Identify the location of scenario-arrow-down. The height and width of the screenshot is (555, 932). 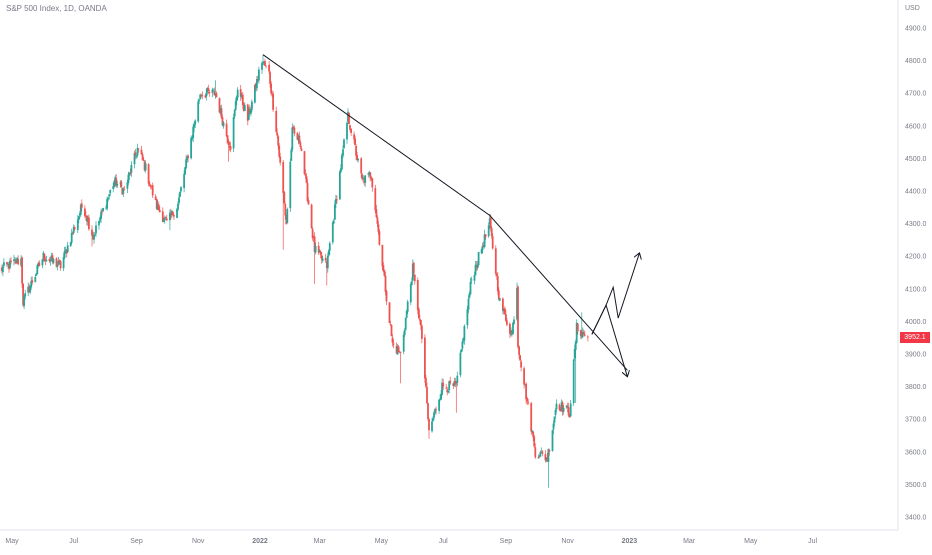
(609, 340).